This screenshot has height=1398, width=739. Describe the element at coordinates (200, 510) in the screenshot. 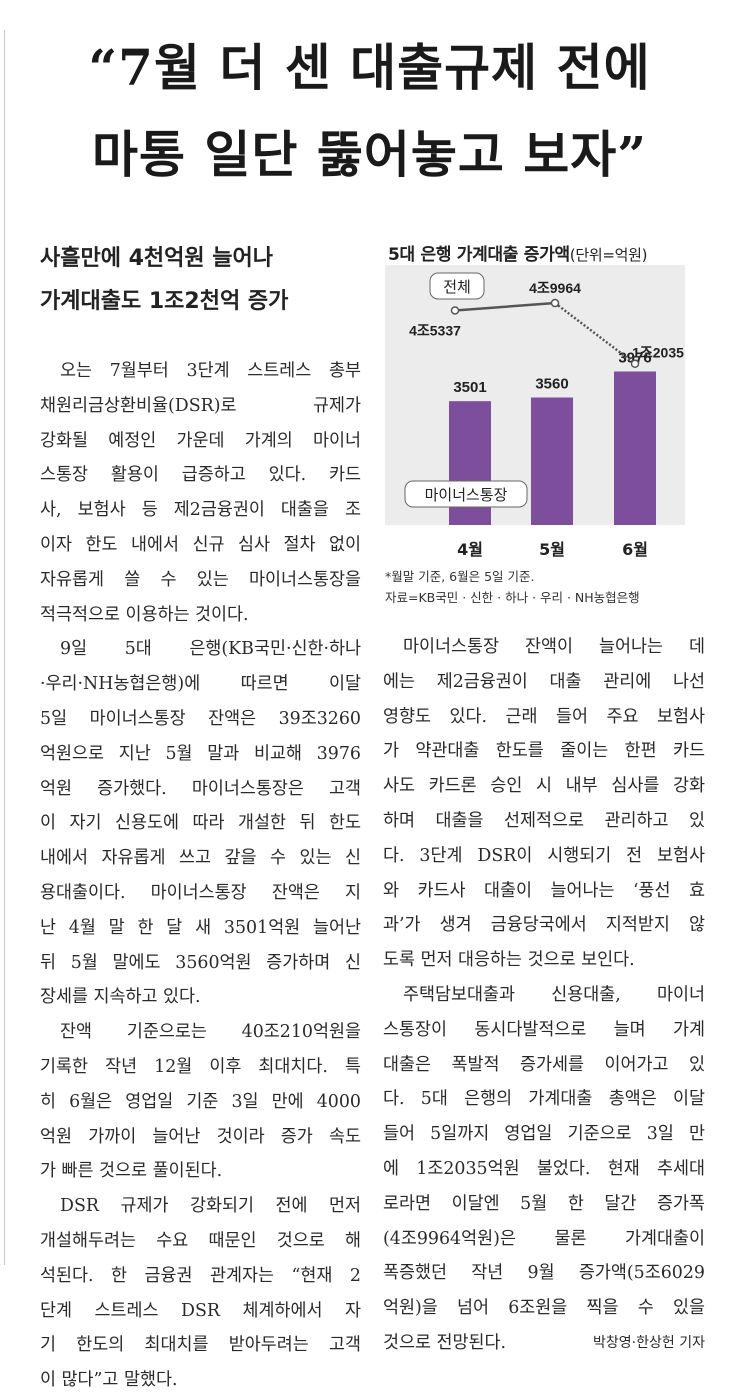

I see `body-line: 사, 보험사 등 제2금융권이 대출을 조` at that location.